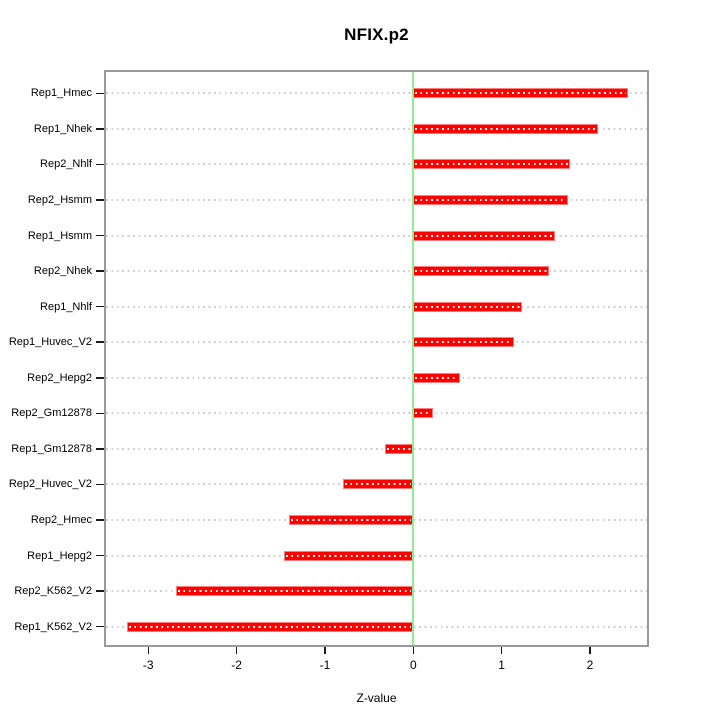 Image resolution: width=720 pixels, height=720 pixels. What do you see at coordinates (62, 271) in the screenshot?
I see `y-axis-label: Rep2_Nhek` at bounding box center [62, 271].